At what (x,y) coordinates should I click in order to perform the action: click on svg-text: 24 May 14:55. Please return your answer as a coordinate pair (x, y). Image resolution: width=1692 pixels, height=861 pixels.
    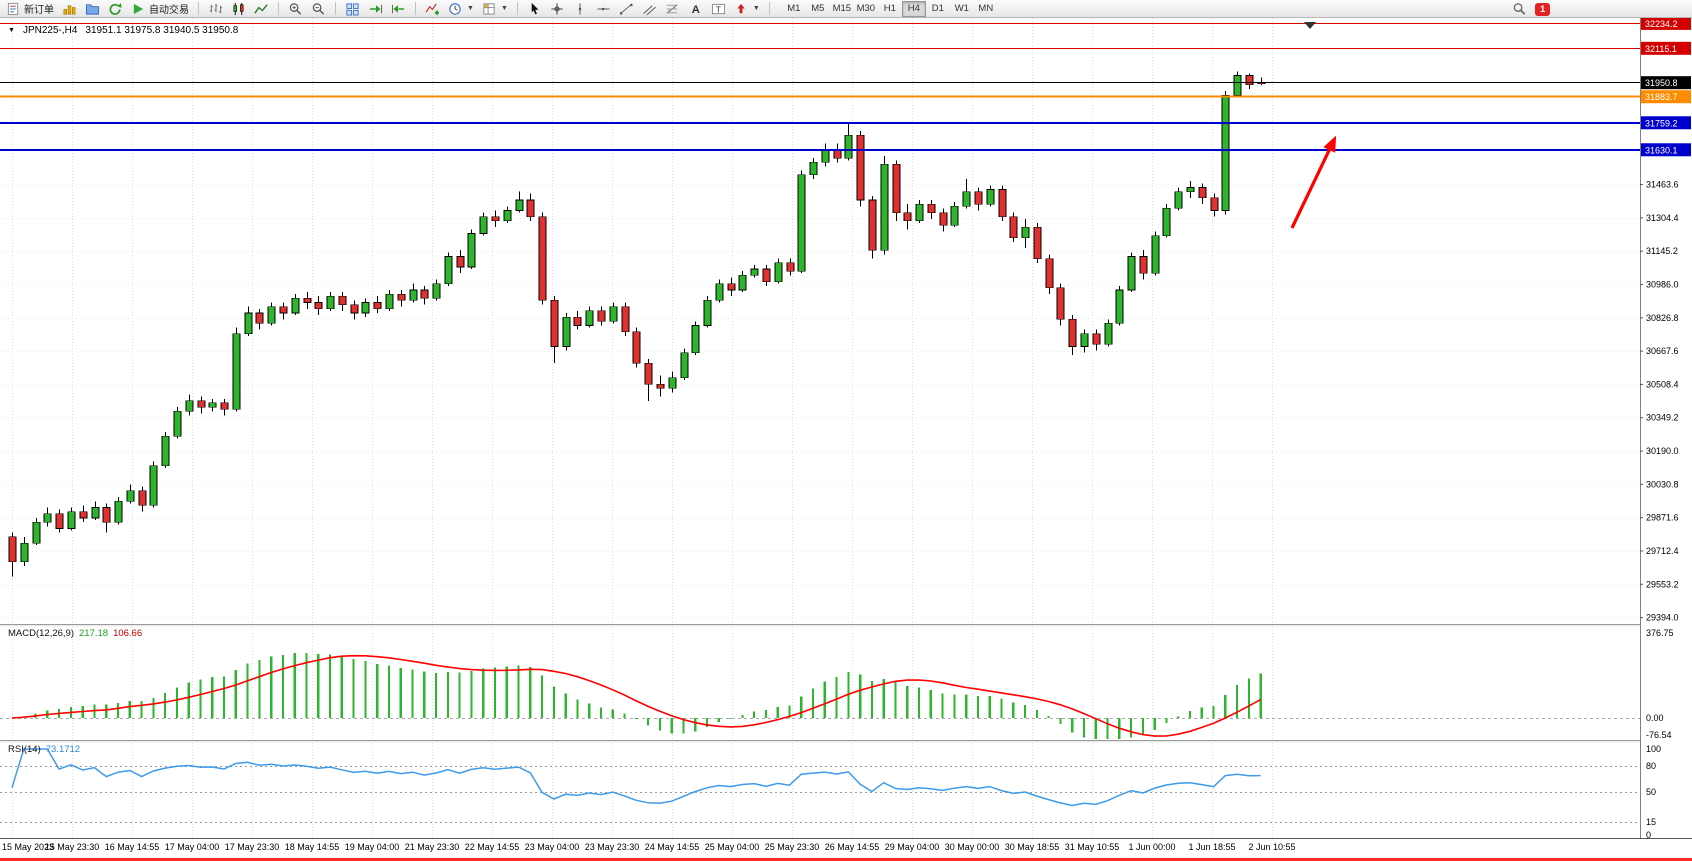
    Looking at the image, I should click on (672, 847).